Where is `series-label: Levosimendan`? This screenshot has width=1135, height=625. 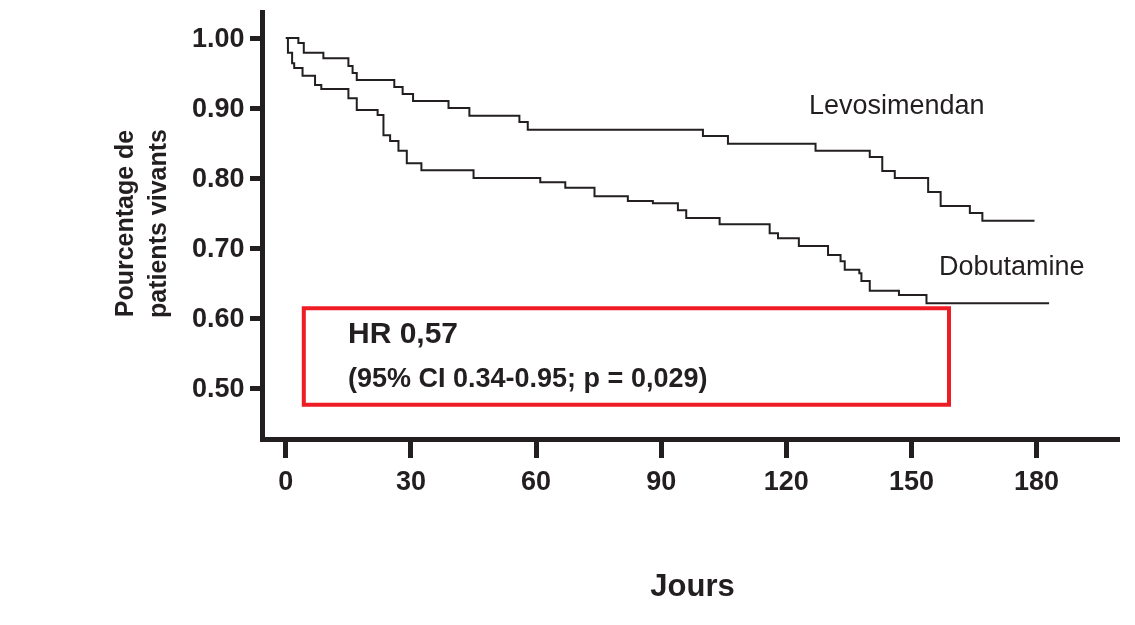
series-label: Levosimendan is located at coordinates (897, 105).